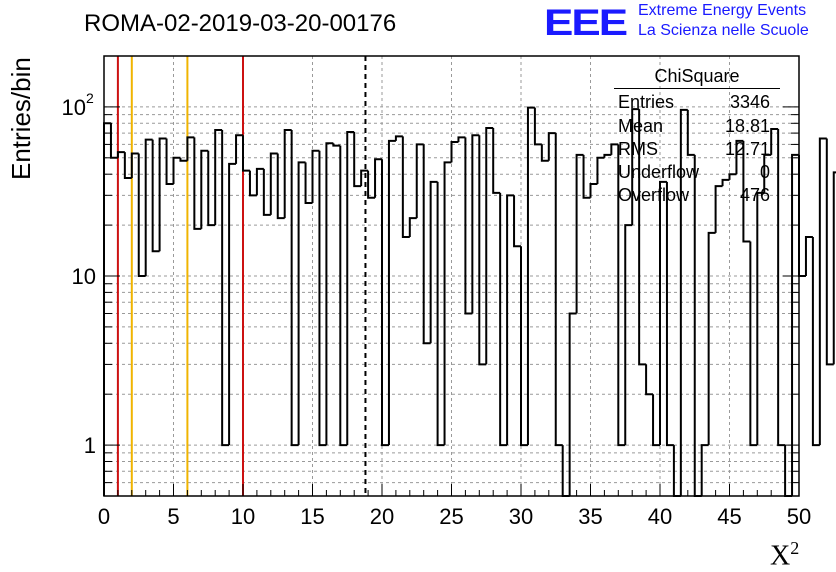 The image size is (836, 572). I want to click on y-tick-label-exponent: 2, so click(90, 98).